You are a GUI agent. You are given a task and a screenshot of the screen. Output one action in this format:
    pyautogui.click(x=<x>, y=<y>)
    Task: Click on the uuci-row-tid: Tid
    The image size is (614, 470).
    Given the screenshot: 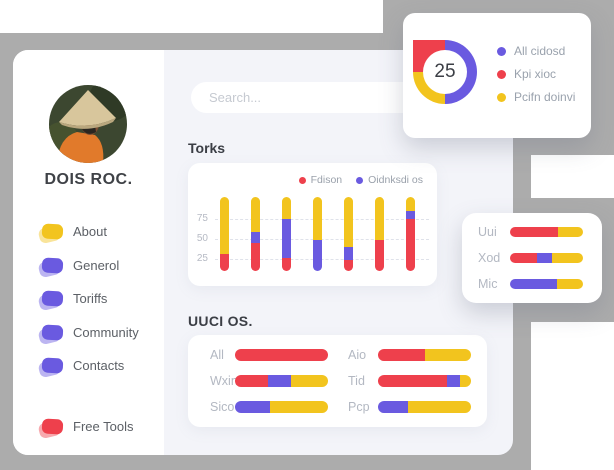 What is the action you would take?
    pyautogui.click(x=399, y=381)
    